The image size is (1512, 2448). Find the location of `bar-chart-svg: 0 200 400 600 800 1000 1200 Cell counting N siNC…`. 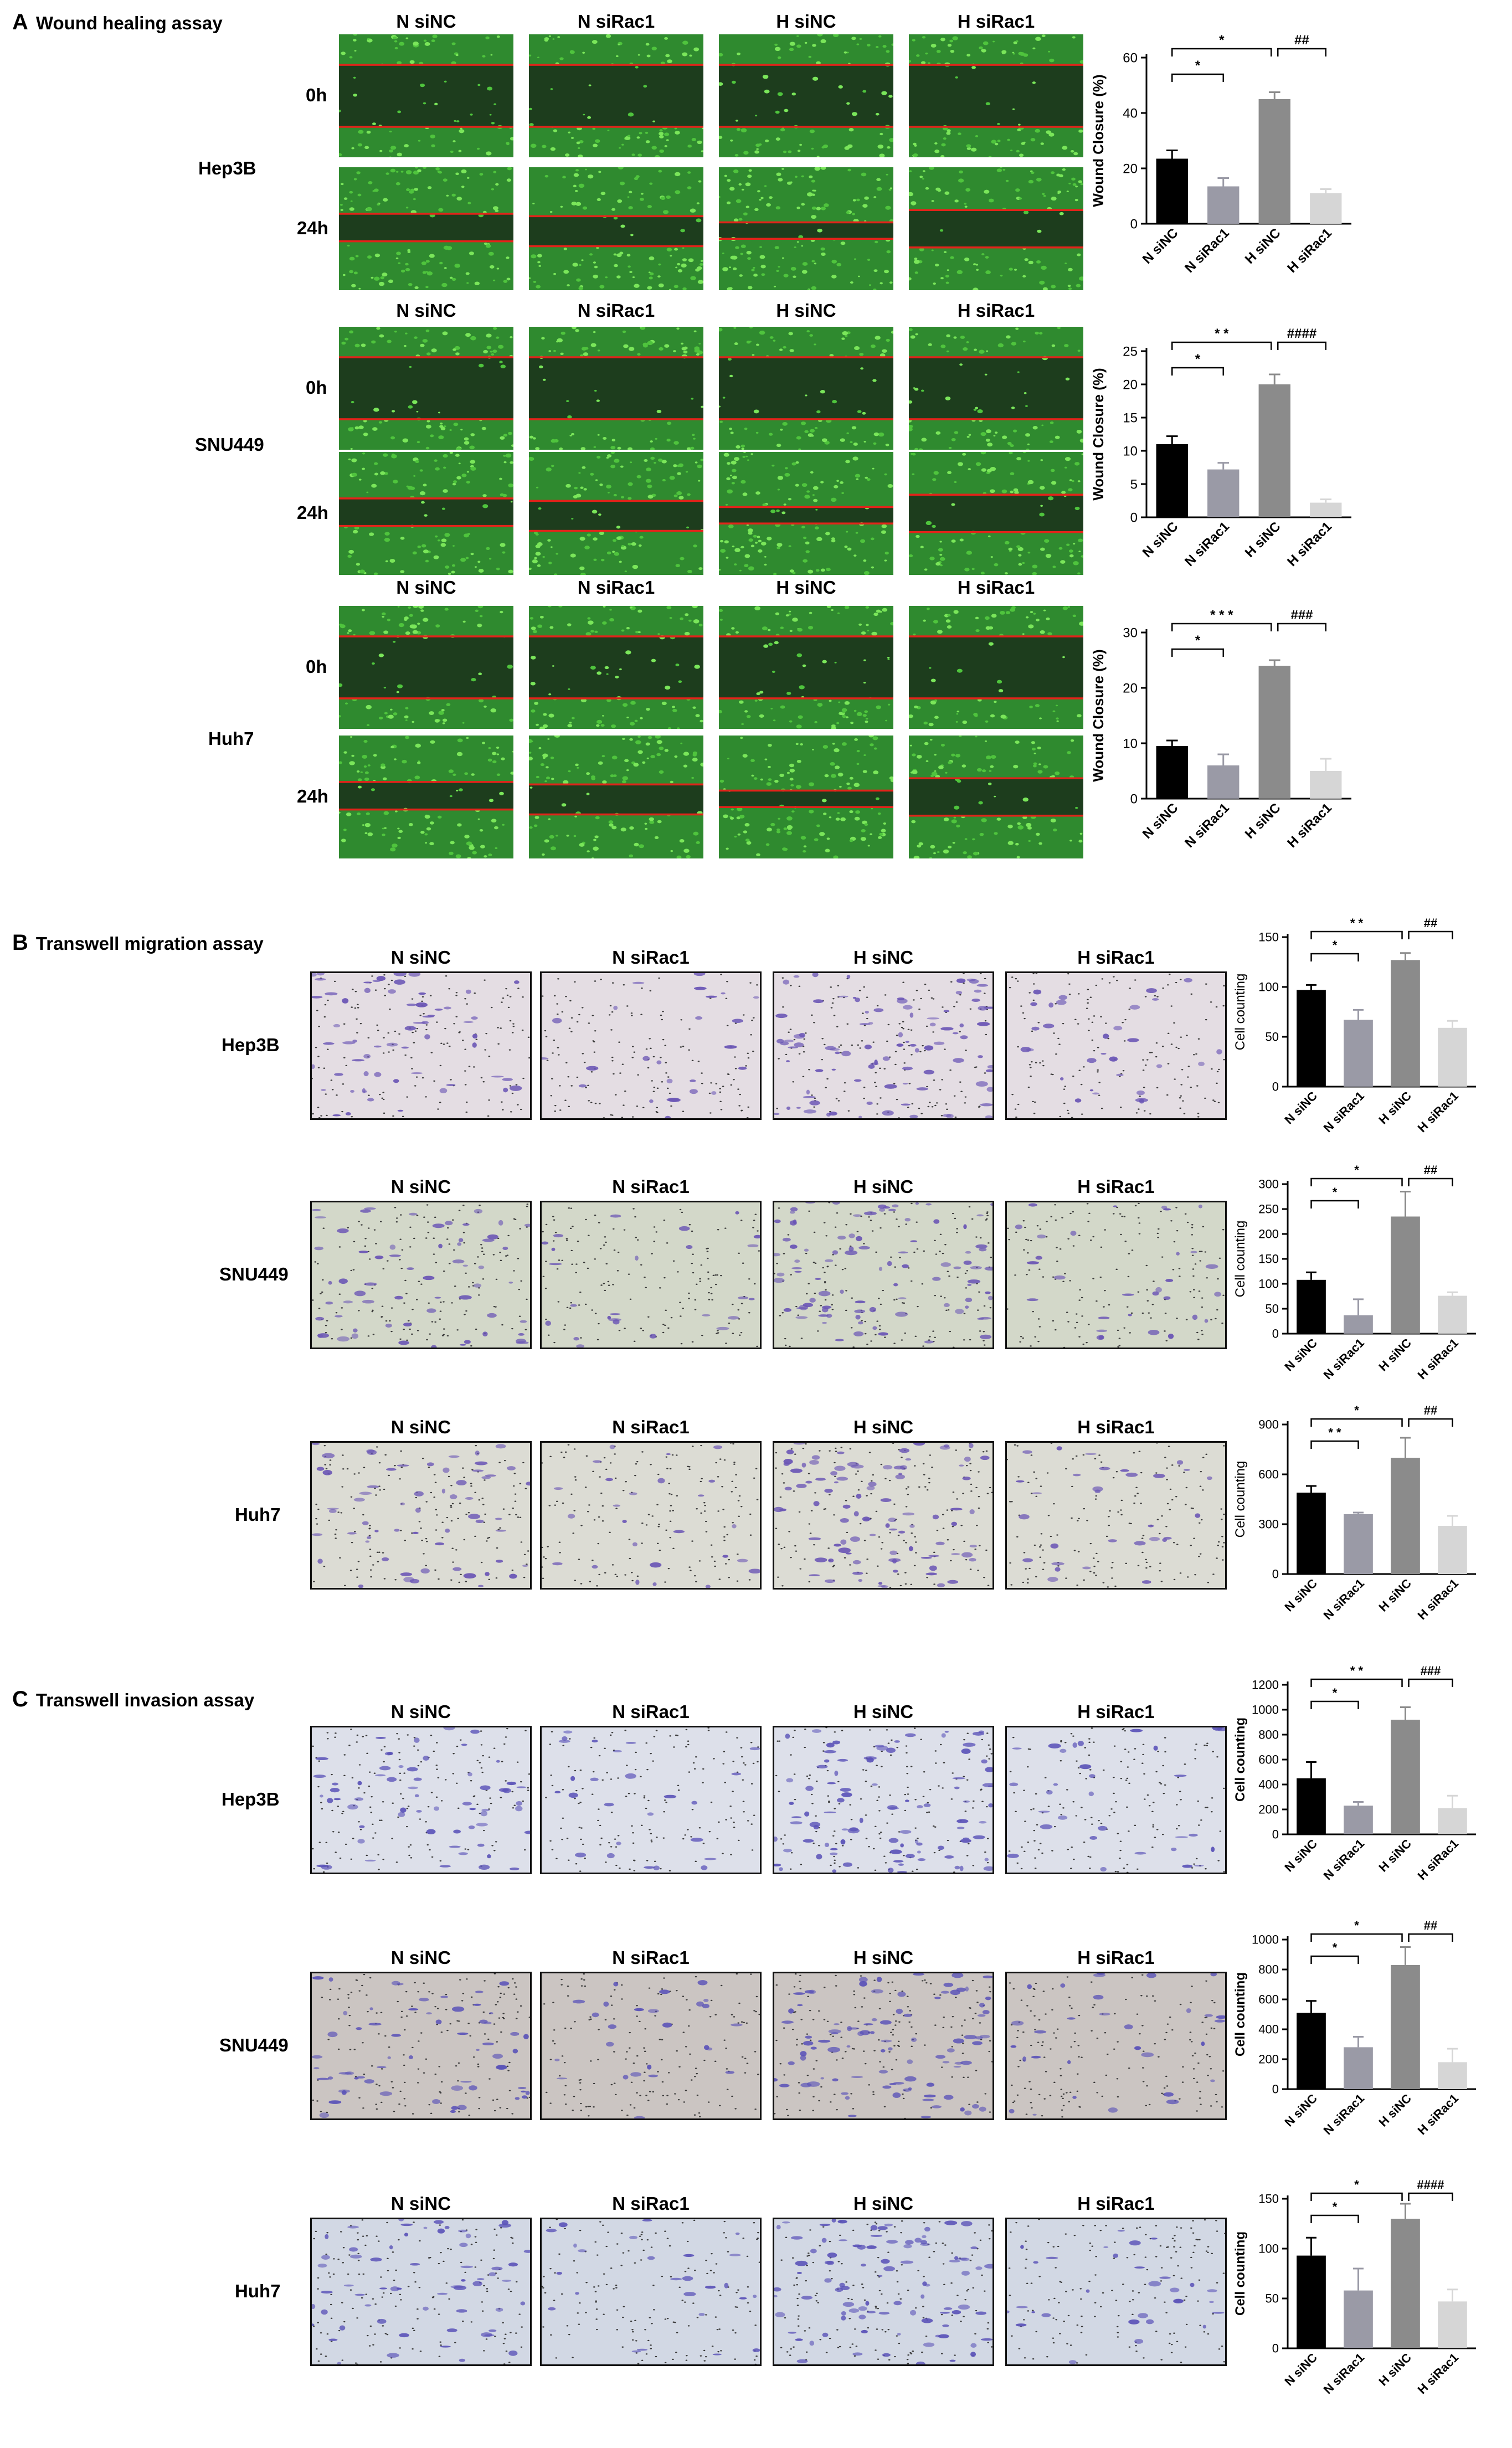

bar-chart-svg: 0 200 400 600 800 1000 1200 Cell counting N siNC… is located at coordinates (1354, 1774).